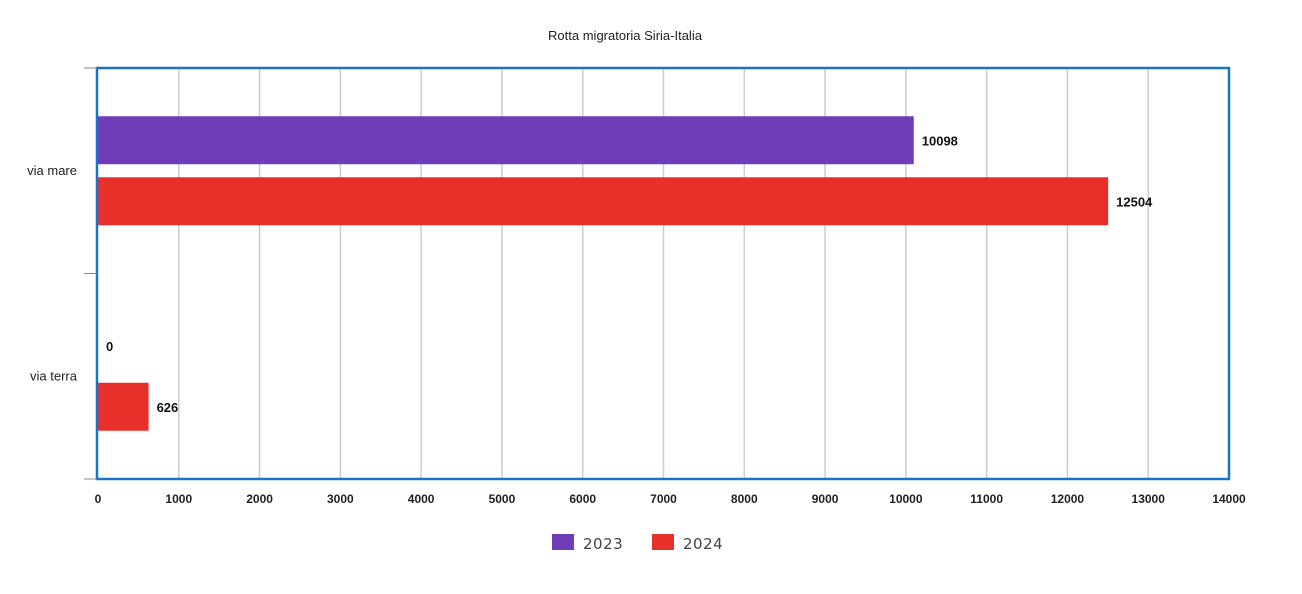 This screenshot has width=1302, height=594. I want to click on x-tick-label: 10000, so click(906, 499).